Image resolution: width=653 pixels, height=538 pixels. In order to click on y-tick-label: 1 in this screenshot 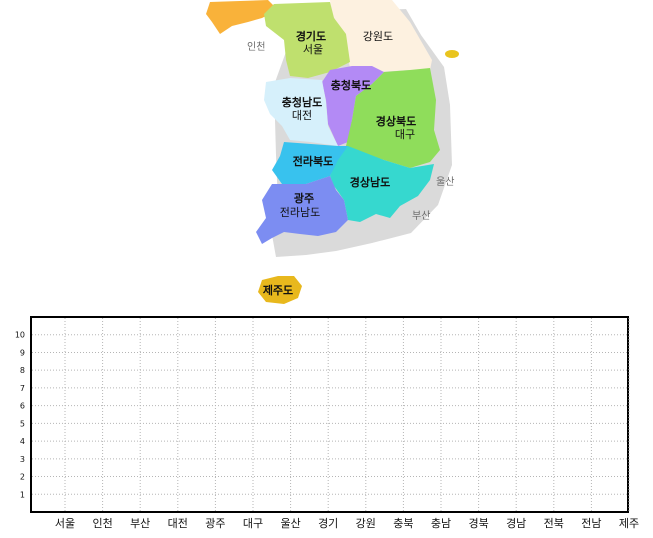, I will do `click(22, 494)`.